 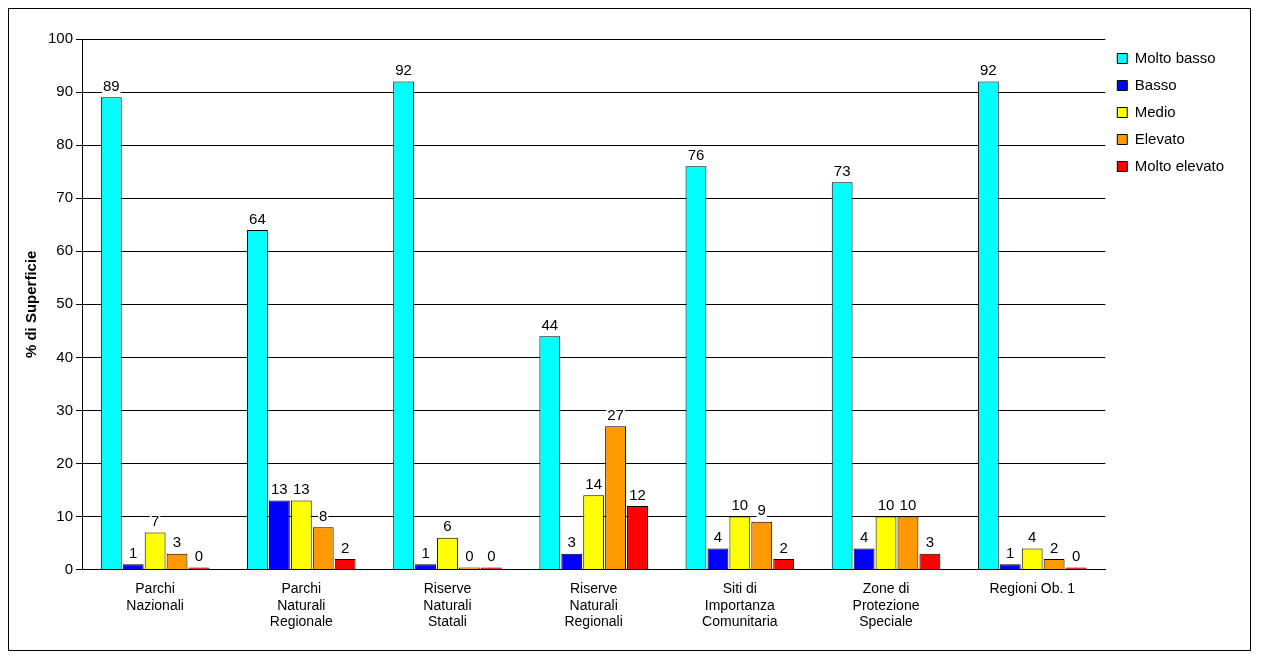 I want to click on x-tick-label: Riserve Naturali Statali, so click(x=447, y=604).